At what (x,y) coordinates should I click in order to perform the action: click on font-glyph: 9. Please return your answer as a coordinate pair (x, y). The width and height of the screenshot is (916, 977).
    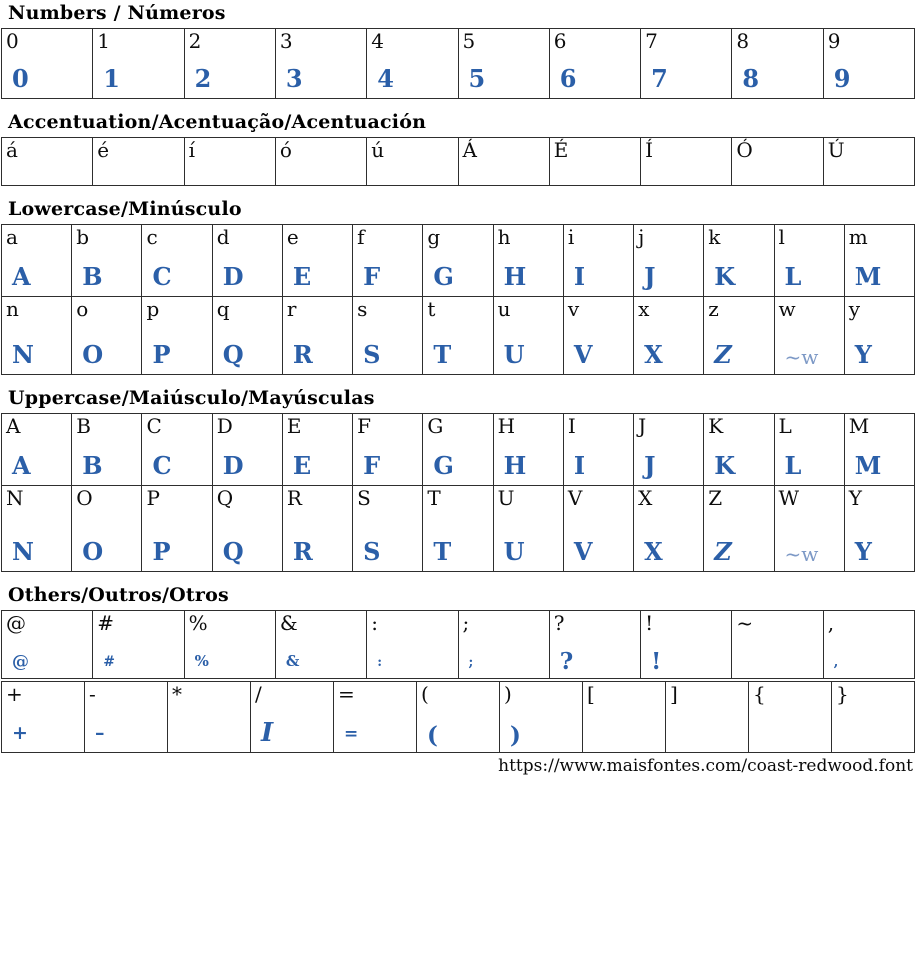
    Looking at the image, I should click on (842, 78).